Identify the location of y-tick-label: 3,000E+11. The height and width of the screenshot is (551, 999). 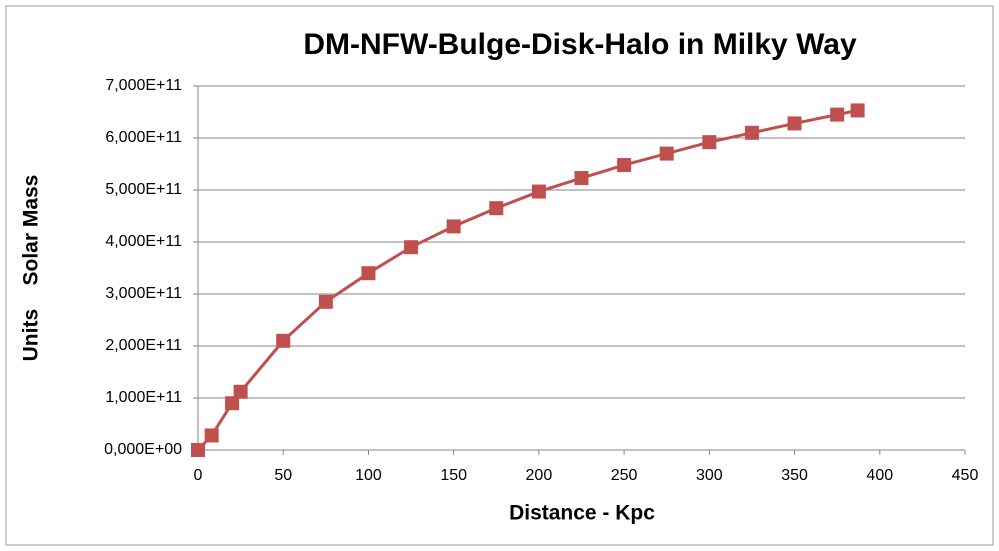
(143, 293).